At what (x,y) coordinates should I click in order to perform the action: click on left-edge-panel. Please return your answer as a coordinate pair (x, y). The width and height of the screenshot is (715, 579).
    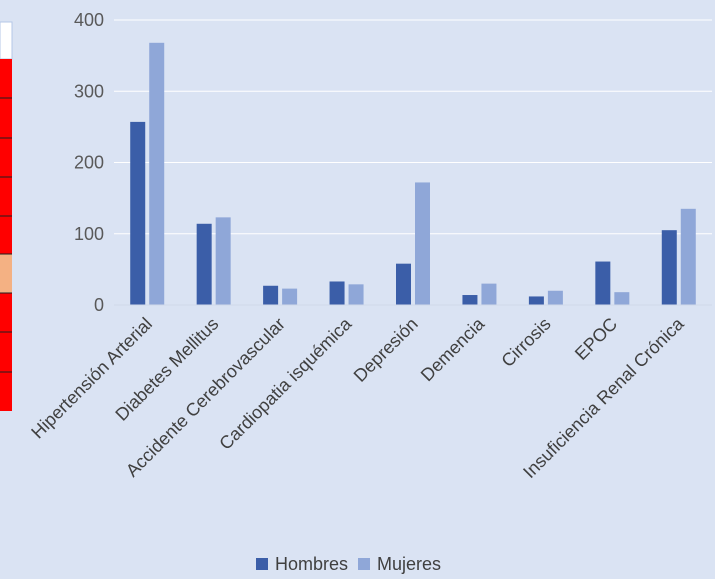
    Looking at the image, I should click on (6, 207).